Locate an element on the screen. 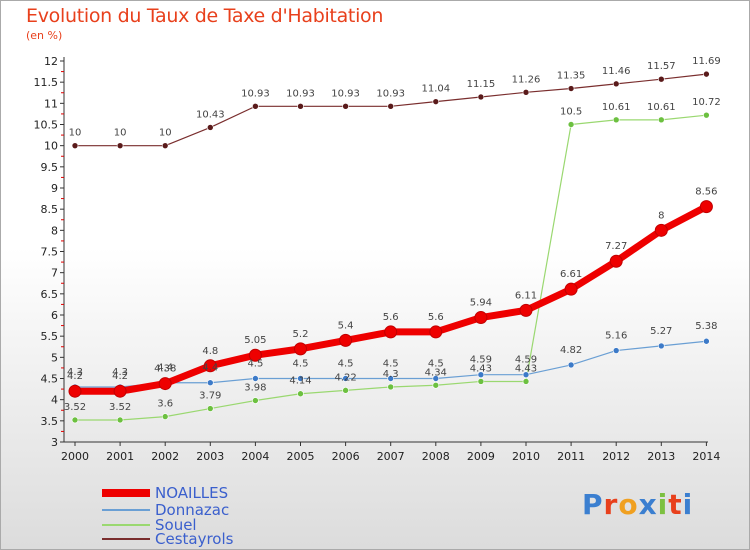  data-label: 3.79 is located at coordinates (210, 396).